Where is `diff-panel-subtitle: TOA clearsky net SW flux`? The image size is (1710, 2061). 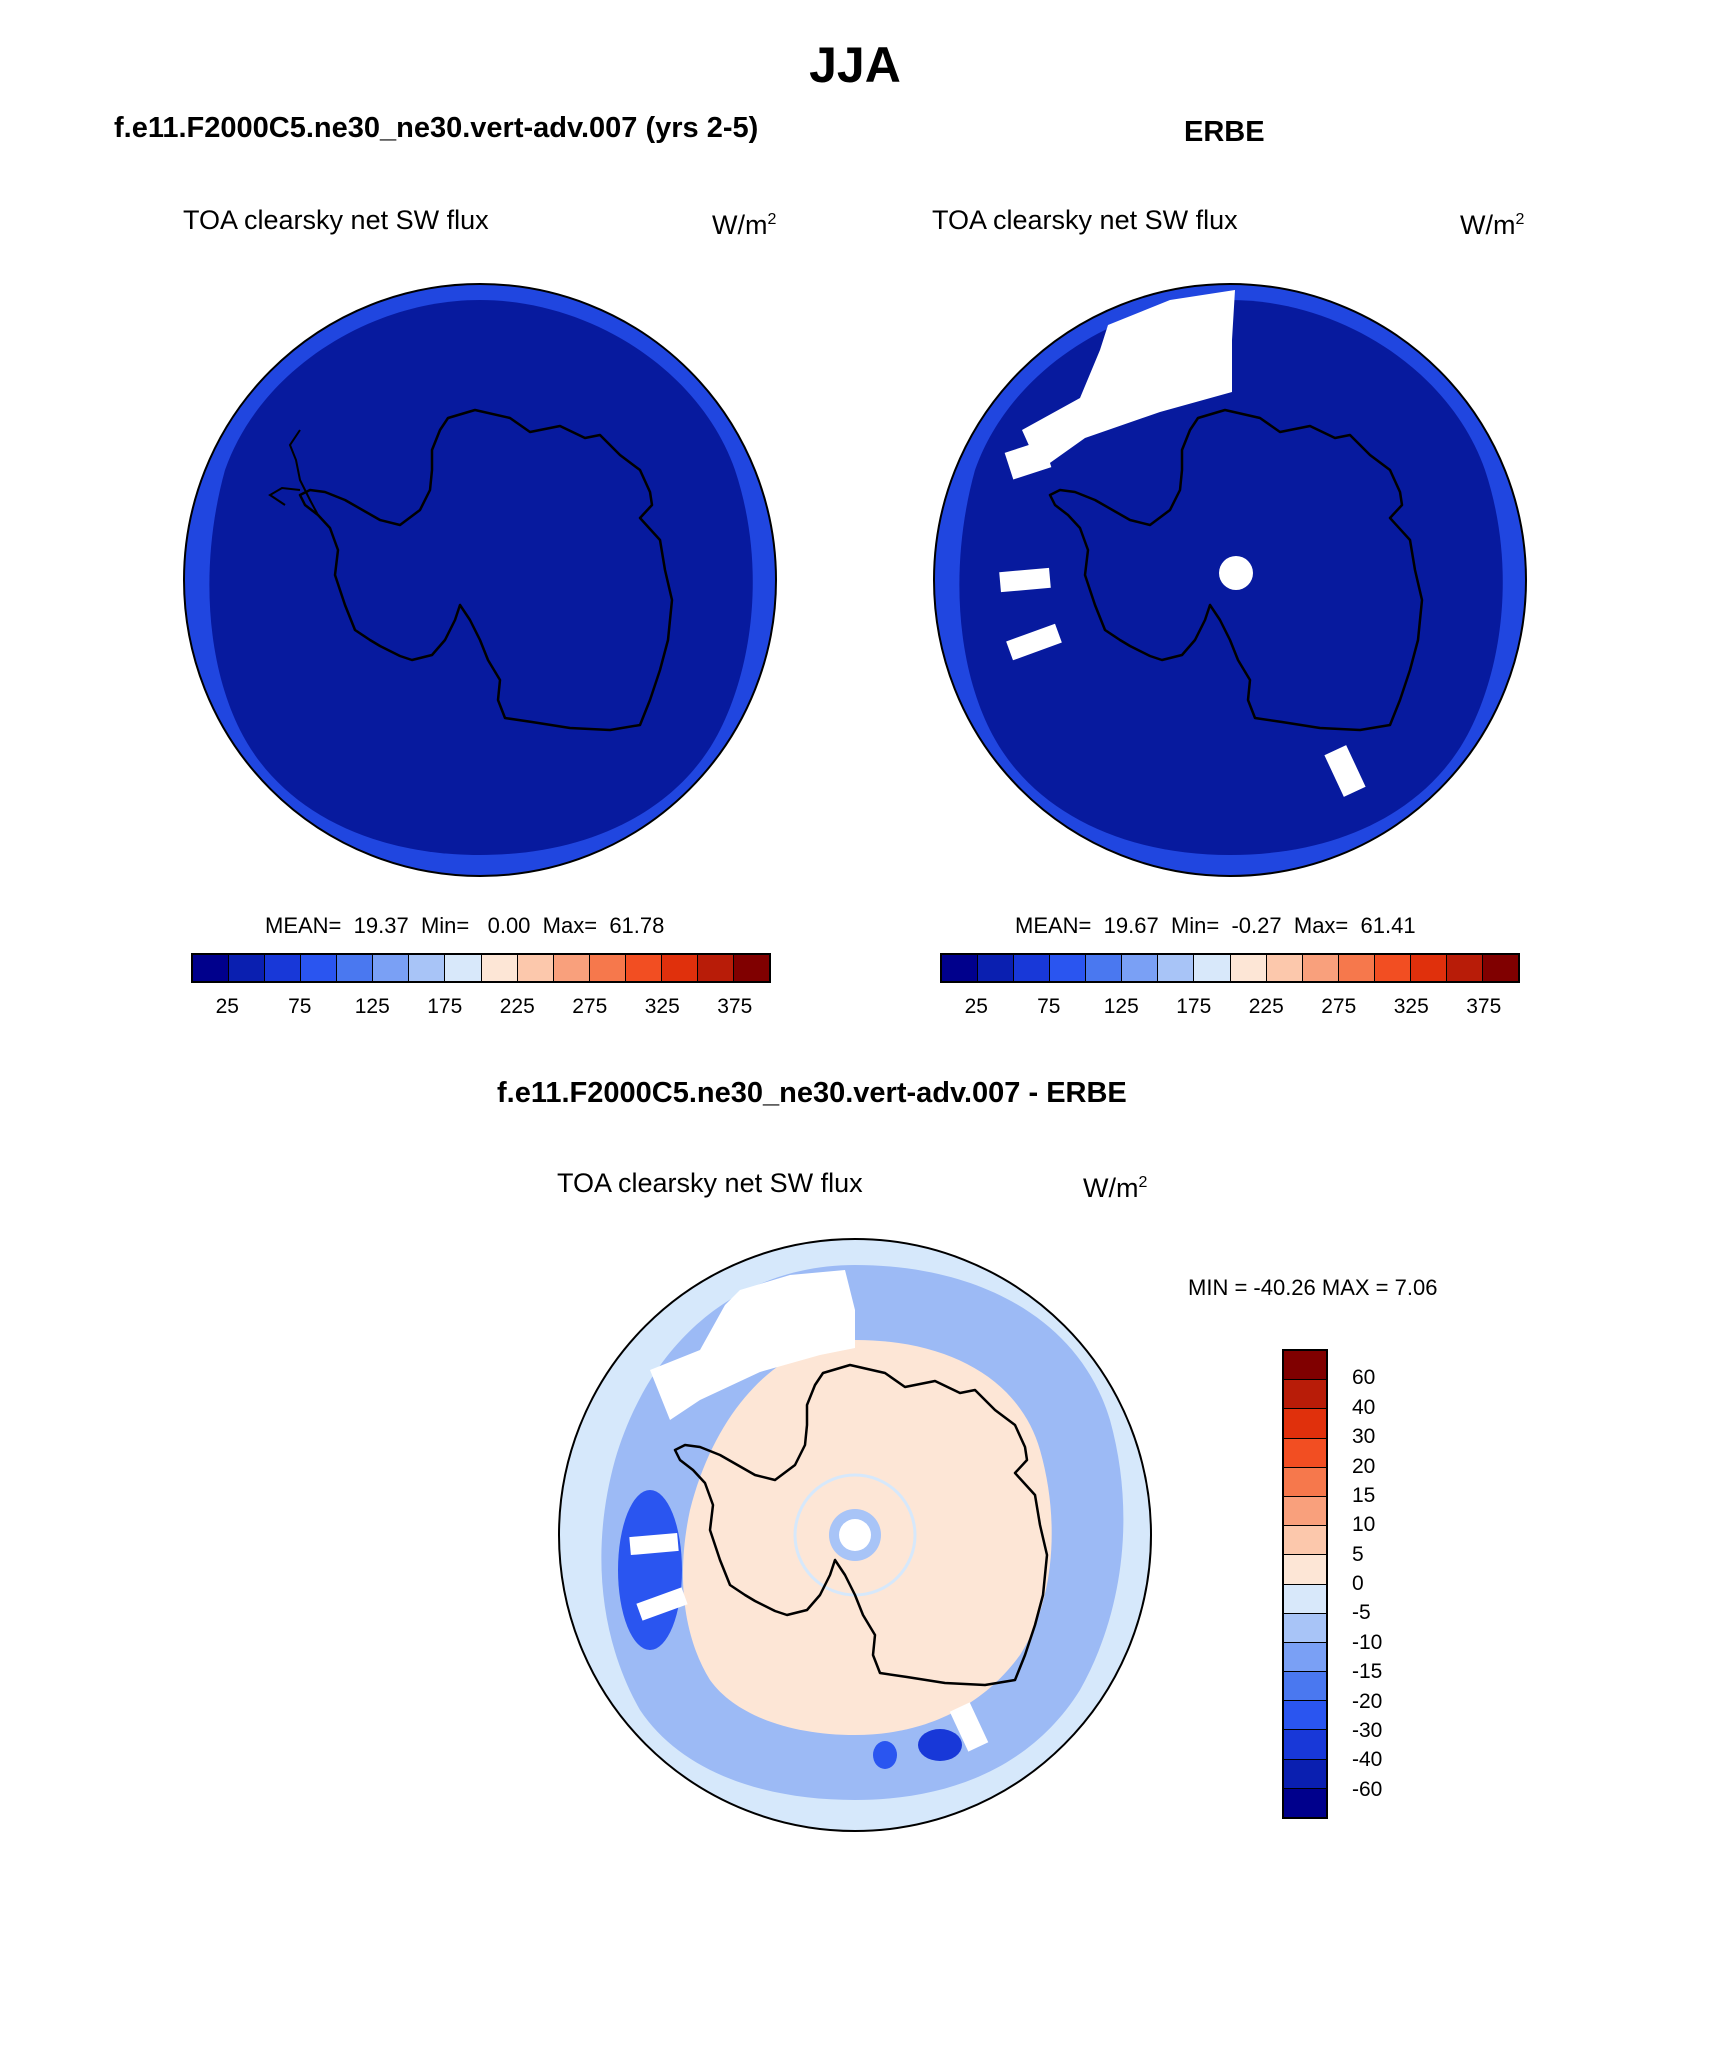 diff-panel-subtitle: TOA clearsky net SW flux is located at coordinates (710, 1183).